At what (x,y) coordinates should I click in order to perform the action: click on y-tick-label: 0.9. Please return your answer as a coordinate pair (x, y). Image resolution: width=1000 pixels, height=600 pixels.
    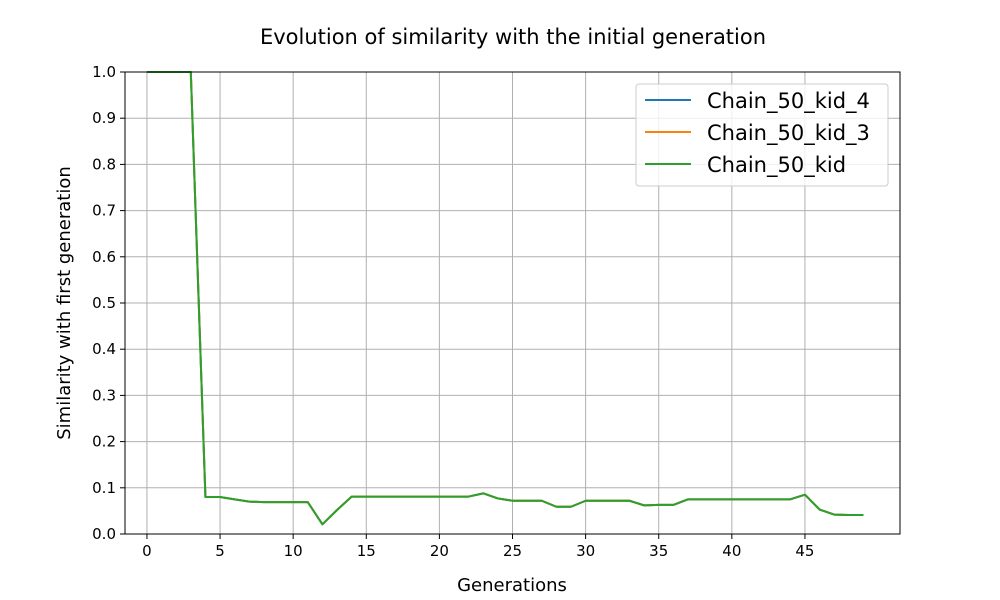
    Looking at the image, I should click on (104, 118).